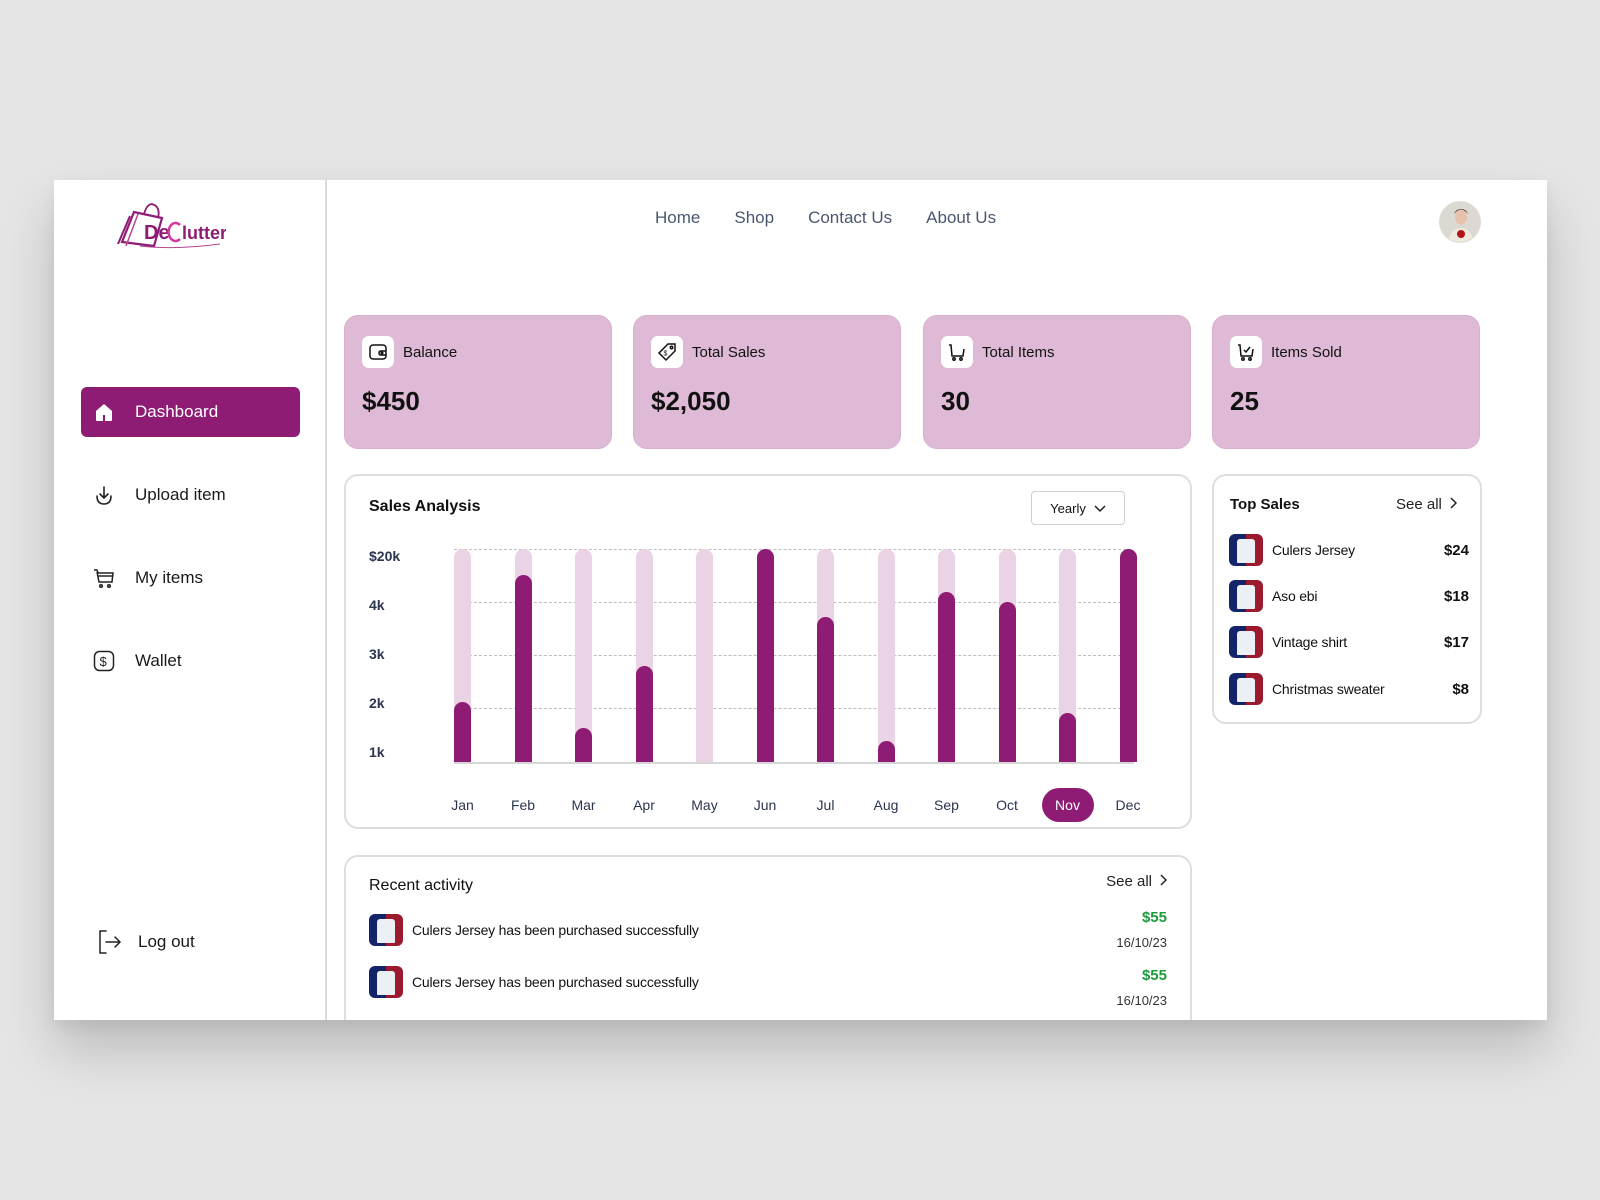 The height and width of the screenshot is (1200, 1600). Describe the element at coordinates (1456, 550) in the screenshot. I see `item-price: $24` at that location.